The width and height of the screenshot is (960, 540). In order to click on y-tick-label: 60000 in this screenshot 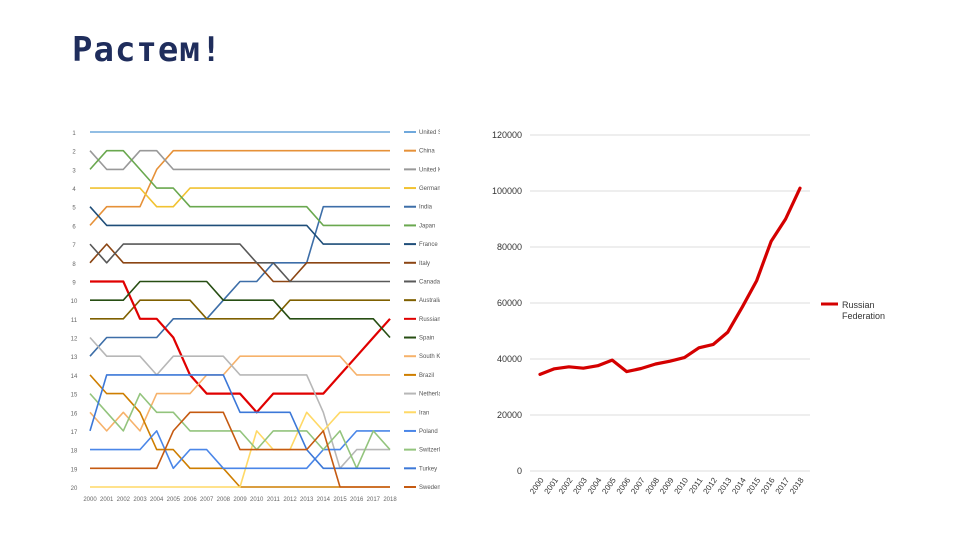, I will do `click(509, 303)`.